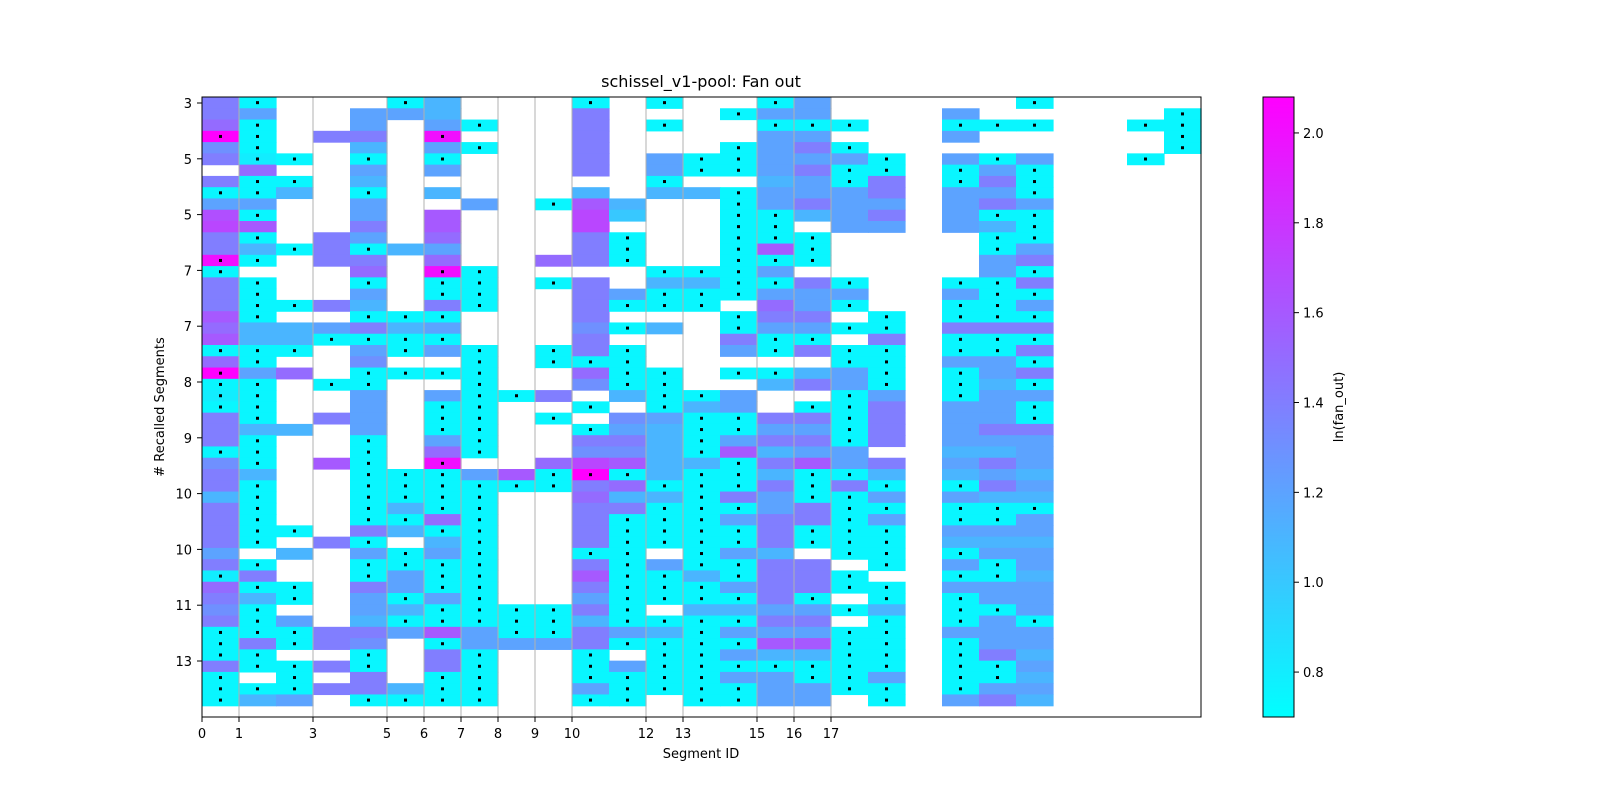 The height and width of the screenshot is (800, 1600). Describe the element at coordinates (1313, 583) in the screenshot. I see `colorbar-tick-label: 1.0` at that location.